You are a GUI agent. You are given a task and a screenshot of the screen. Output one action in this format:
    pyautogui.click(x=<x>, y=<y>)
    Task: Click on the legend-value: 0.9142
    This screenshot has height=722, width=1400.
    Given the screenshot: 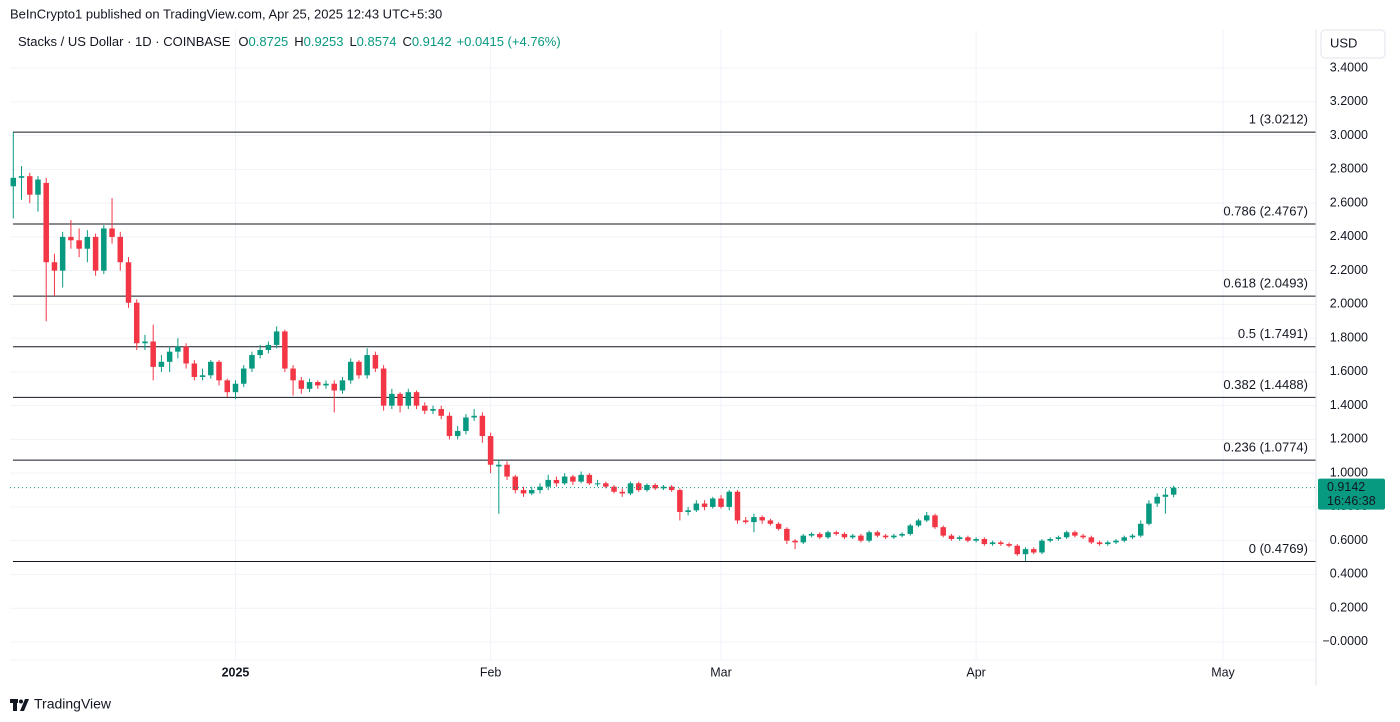 What is the action you would take?
    pyautogui.click(x=432, y=41)
    